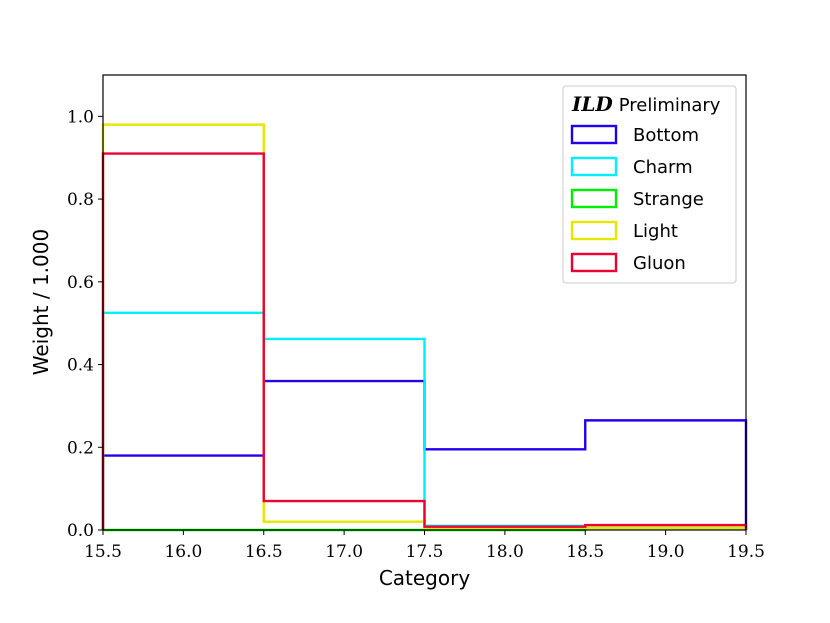 This screenshot has width=830, height=623. Describe the element at coordinates (670, 105) in the screenshot. I see `legend-title-preliminary: Preliminary` at that location.